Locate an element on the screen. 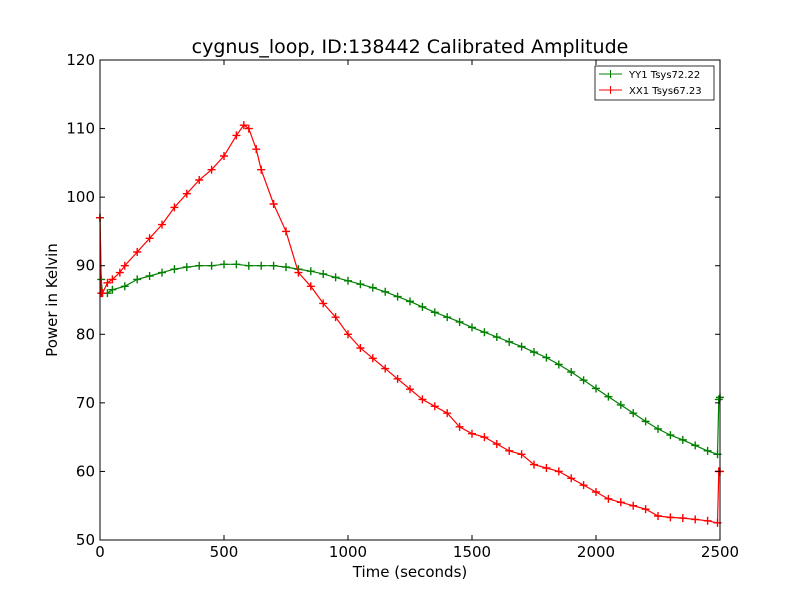  x-tick-label: 2500 is located at coordinates (720, 552).